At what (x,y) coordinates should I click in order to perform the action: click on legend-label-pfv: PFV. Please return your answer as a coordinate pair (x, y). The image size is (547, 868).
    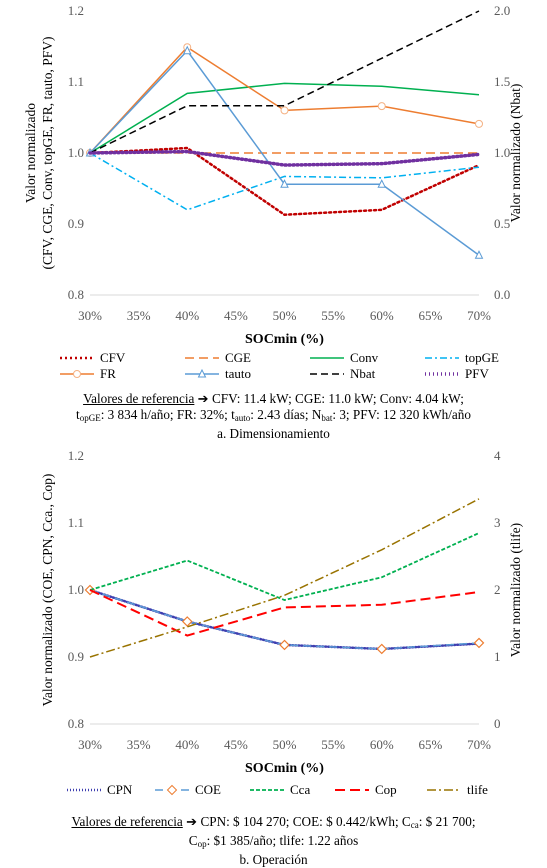
    Looking at the image, I should click on (477, 373).